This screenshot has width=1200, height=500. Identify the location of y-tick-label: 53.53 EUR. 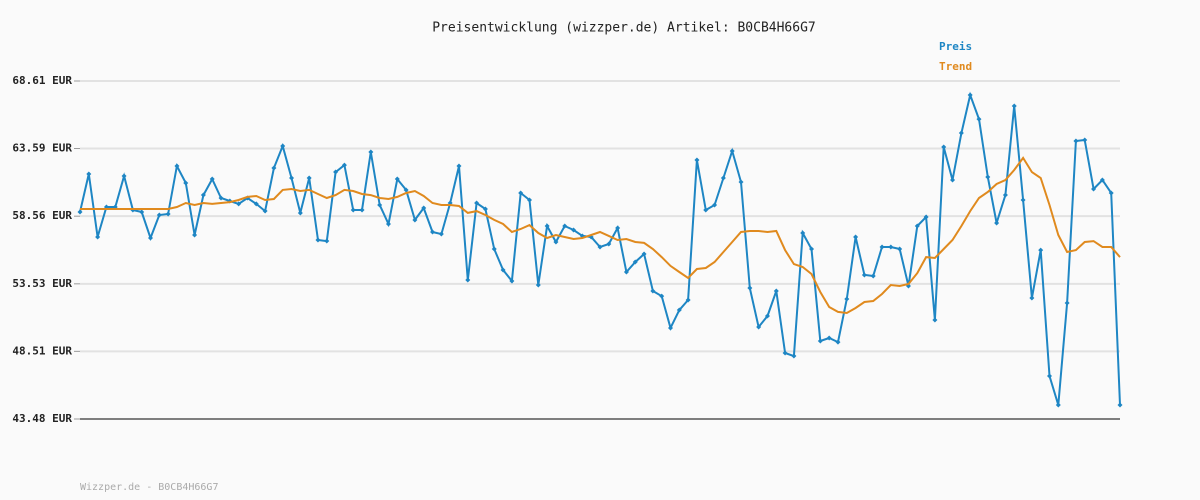
(42, 283).